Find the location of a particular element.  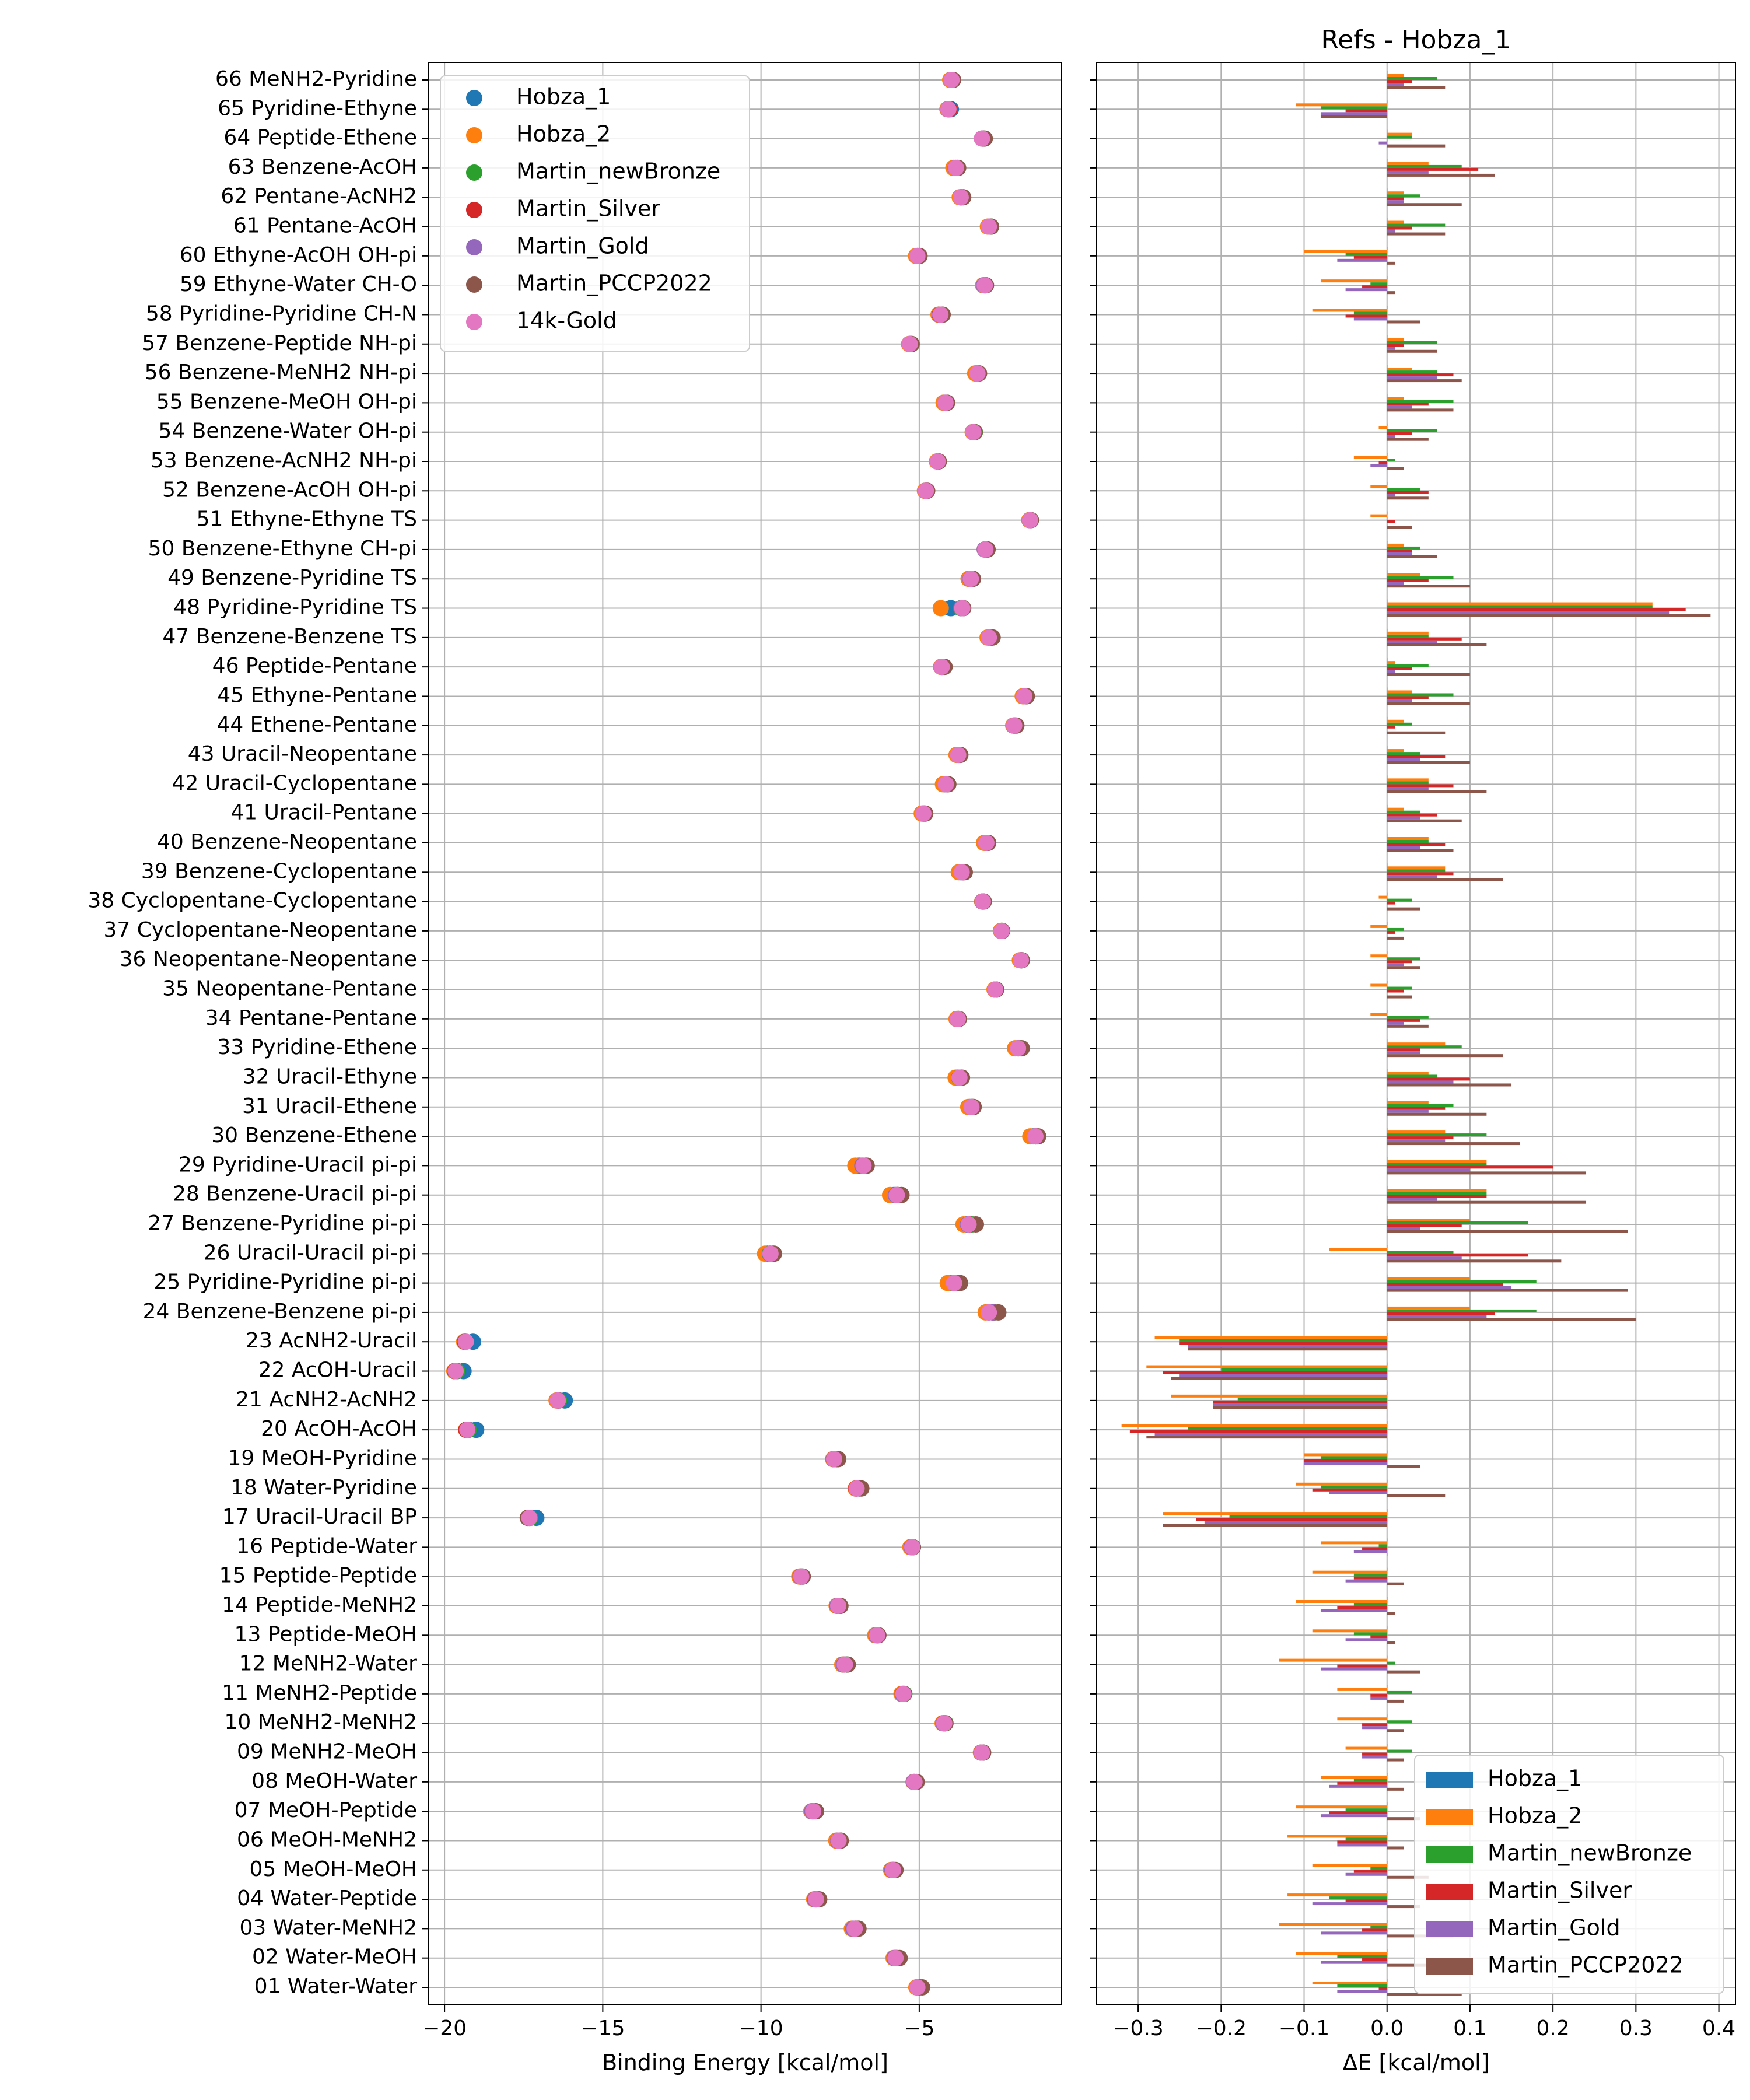

right-panel-title: Refs - Hobza_1 is located at coordinates (1416, 40).